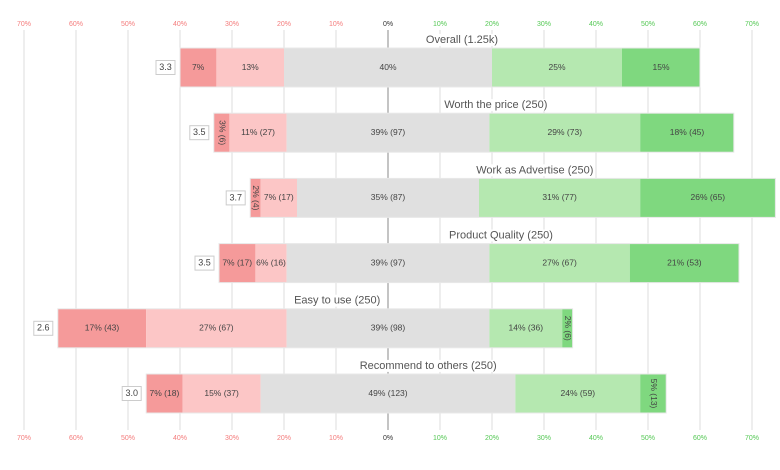  I want to click on row-title: Recommend to others (250), so click(428, 366).